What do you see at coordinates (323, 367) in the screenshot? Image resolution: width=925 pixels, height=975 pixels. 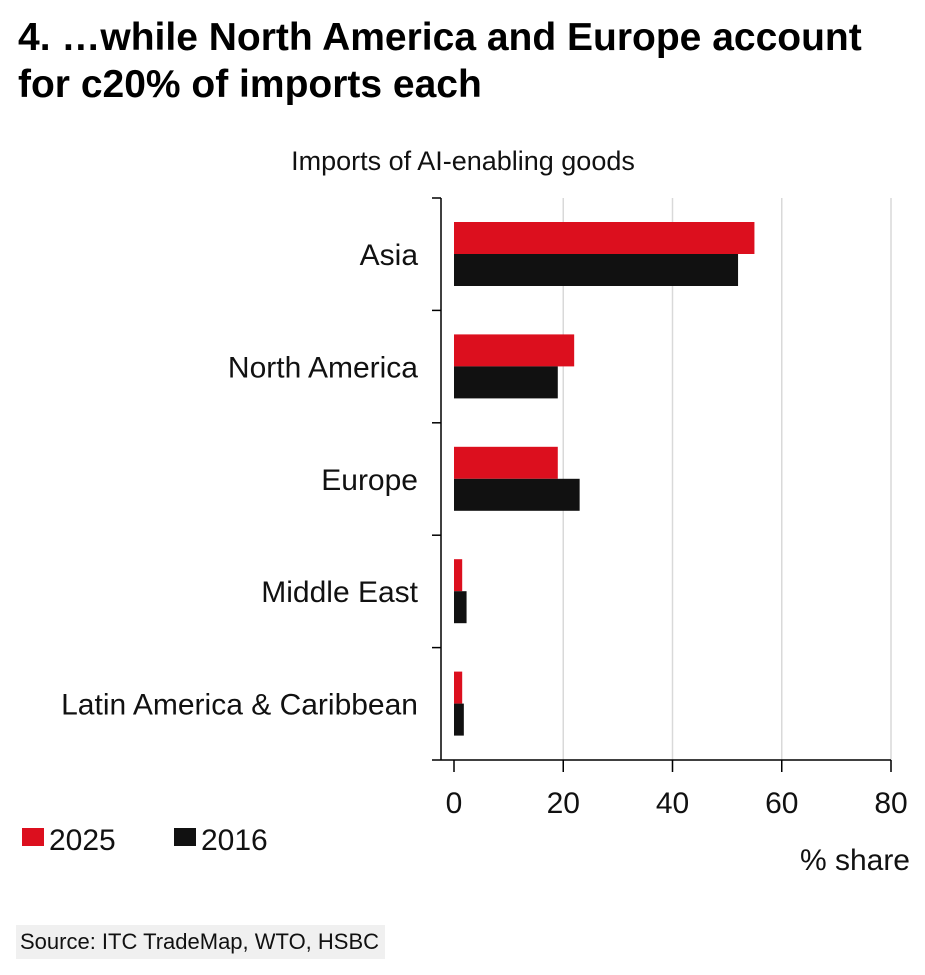 I see `category-label: North America` at bounding box center [323, 367].